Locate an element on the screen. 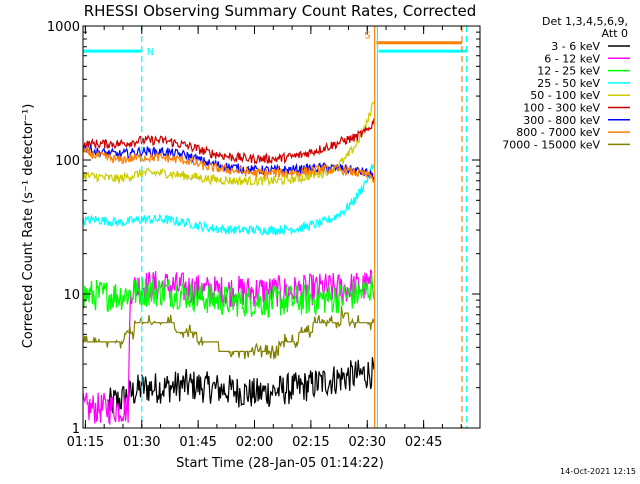 The image size is (640, 484). legend-label-1: 6 - 12 keV is located at coordinates (572, 58).